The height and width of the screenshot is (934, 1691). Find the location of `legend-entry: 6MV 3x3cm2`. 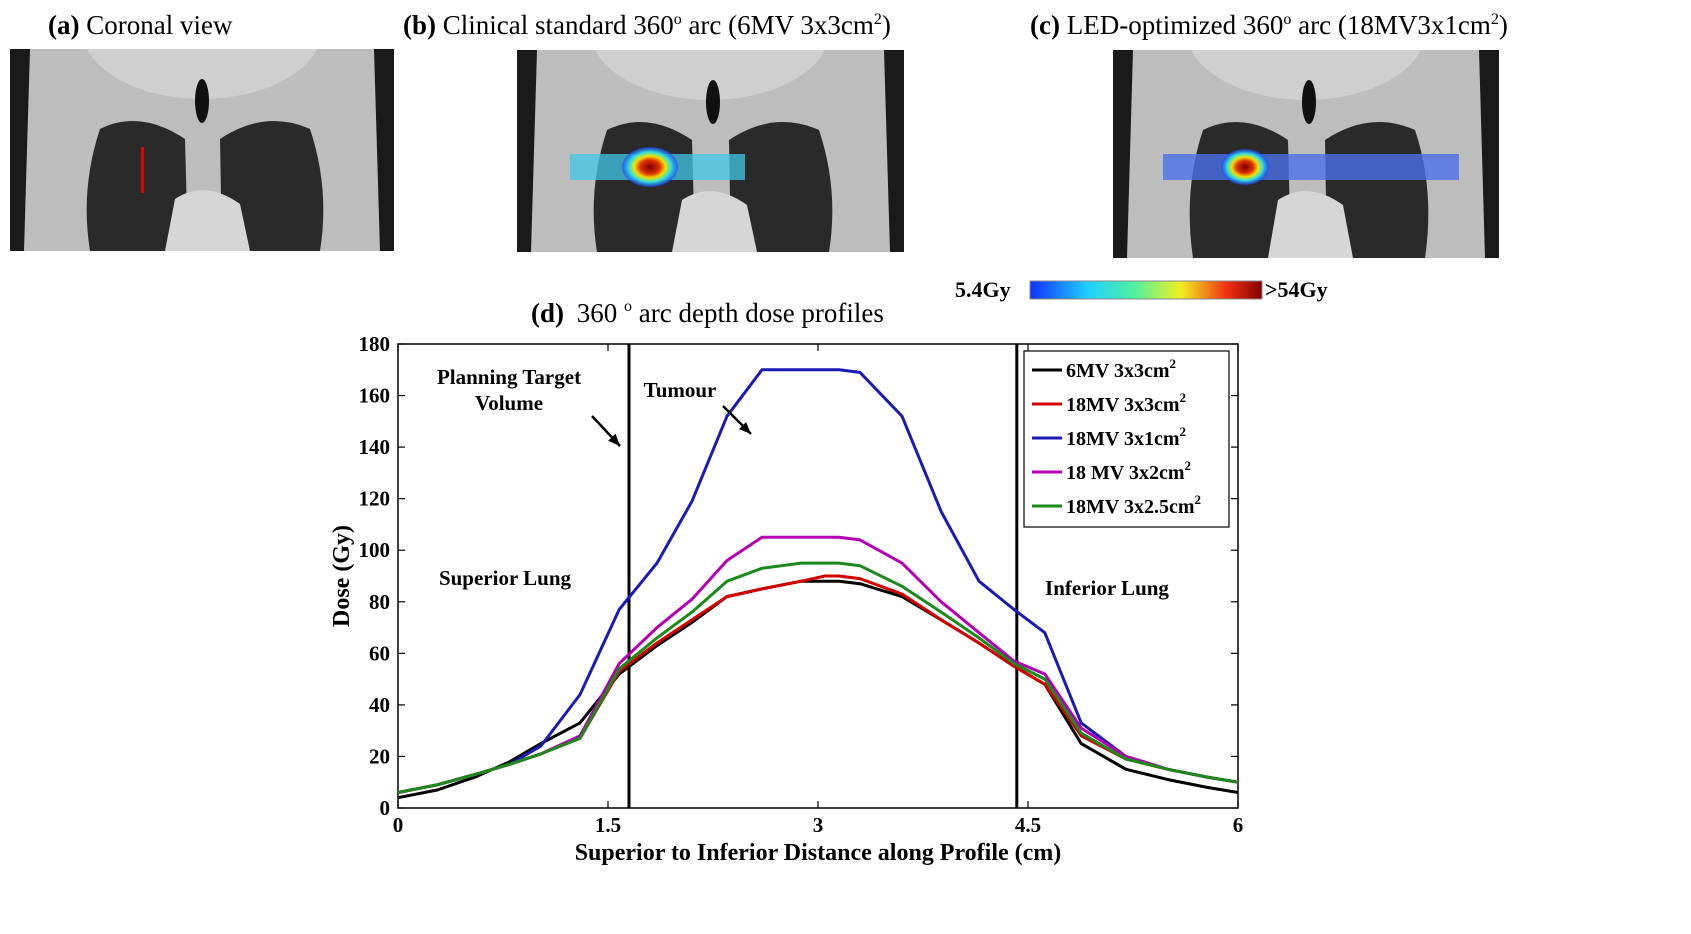

legend-entry: 6MV 3x3cm2 is located at coordinates (1121, 369).